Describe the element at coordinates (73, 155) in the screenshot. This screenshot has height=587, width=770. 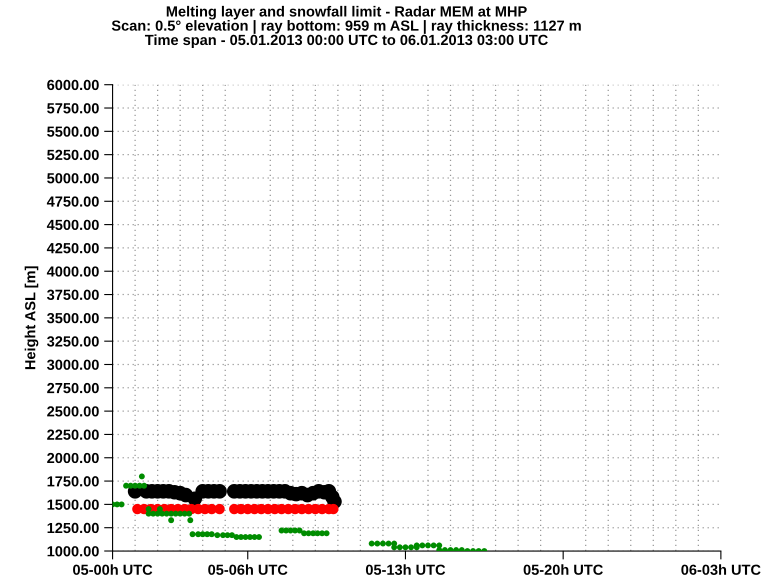
I see `y-tick-label: 5250.00` at that location.